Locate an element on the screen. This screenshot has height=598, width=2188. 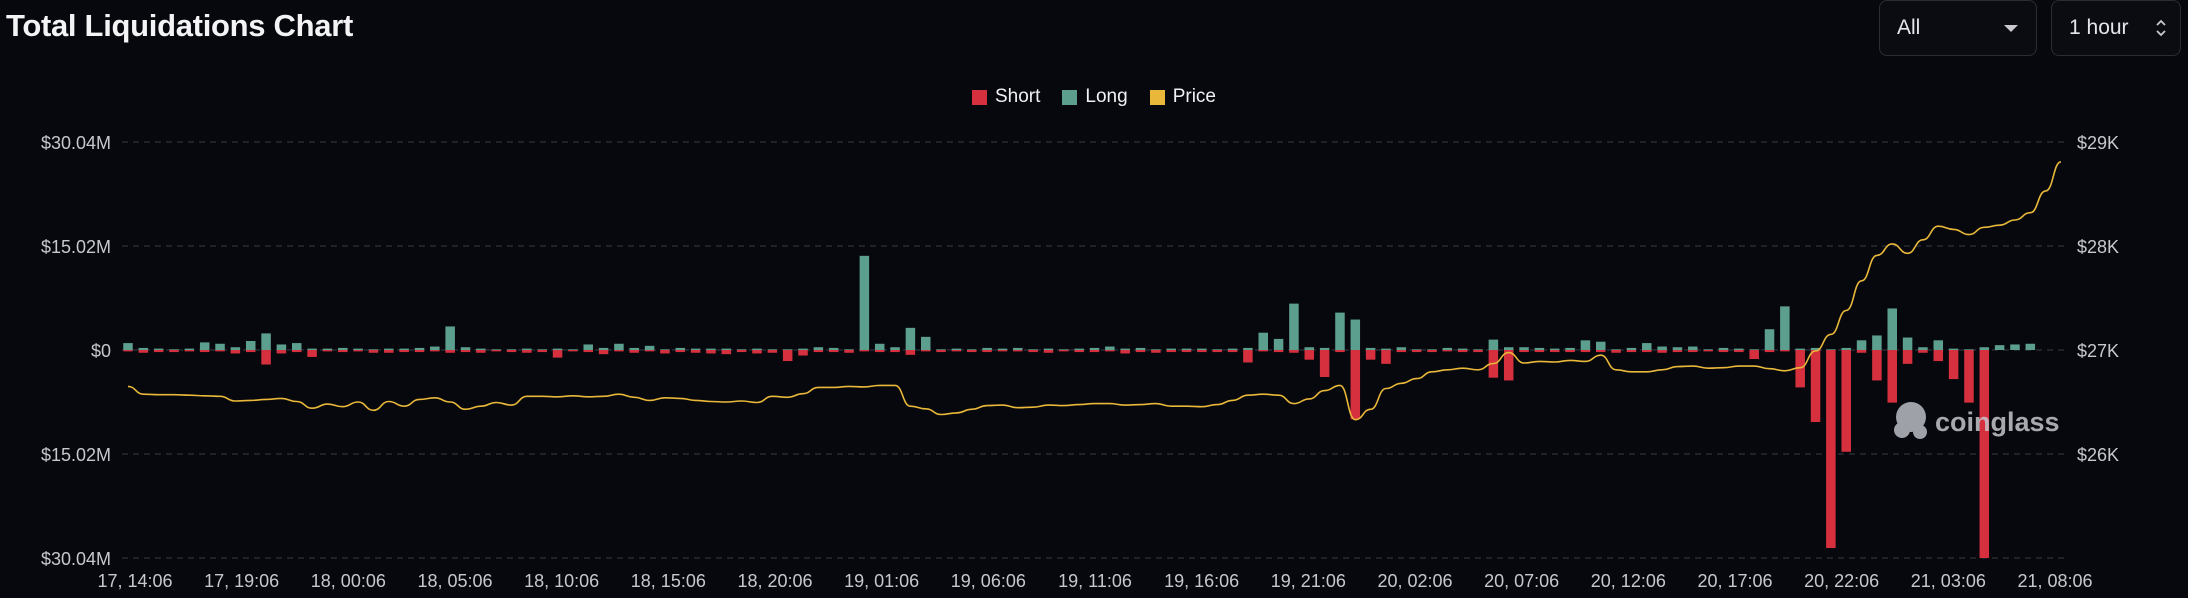
legend-item-short: Short is located at coordinates (1006, 97).